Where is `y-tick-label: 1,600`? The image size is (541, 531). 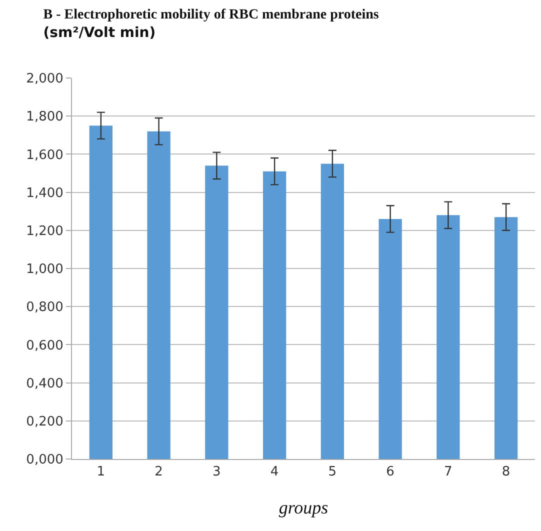
y-tick-label: 1,600 is located at coordinates (45, 155).